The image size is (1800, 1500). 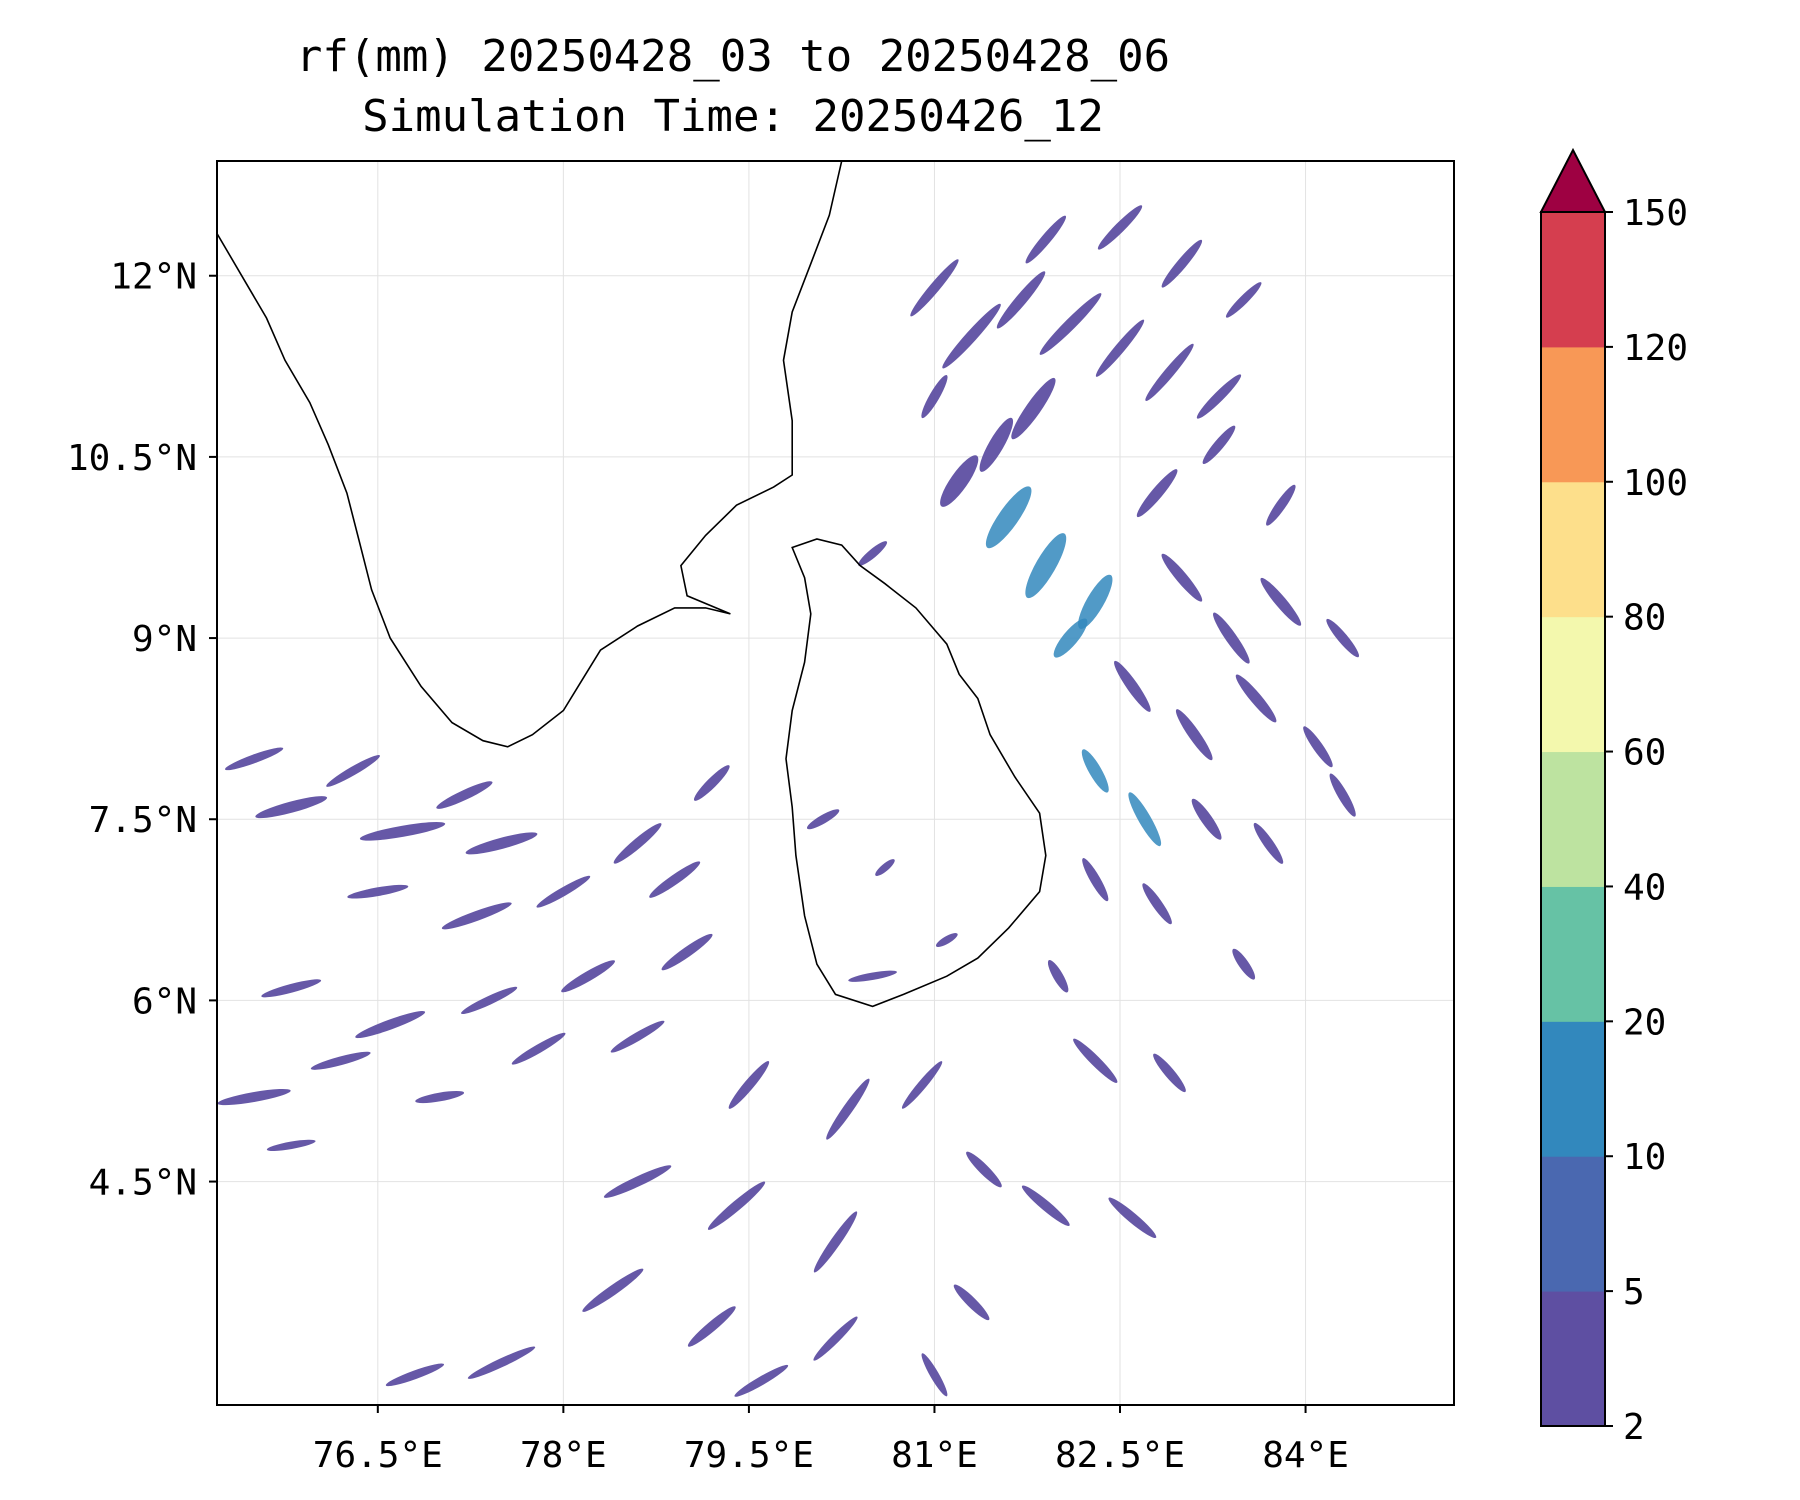 What do you see at coordinates (1644, 1157) in the screenshot?
I see `colorbar-tick-label: 10` at bounding box center [1644, 1157].